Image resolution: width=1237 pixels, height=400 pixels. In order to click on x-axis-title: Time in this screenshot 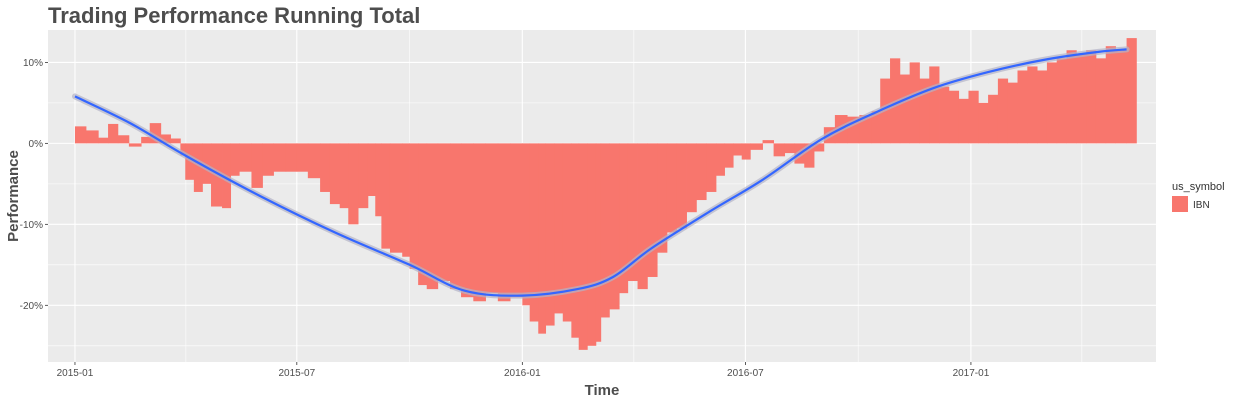, I will do `click(602, 390)`.